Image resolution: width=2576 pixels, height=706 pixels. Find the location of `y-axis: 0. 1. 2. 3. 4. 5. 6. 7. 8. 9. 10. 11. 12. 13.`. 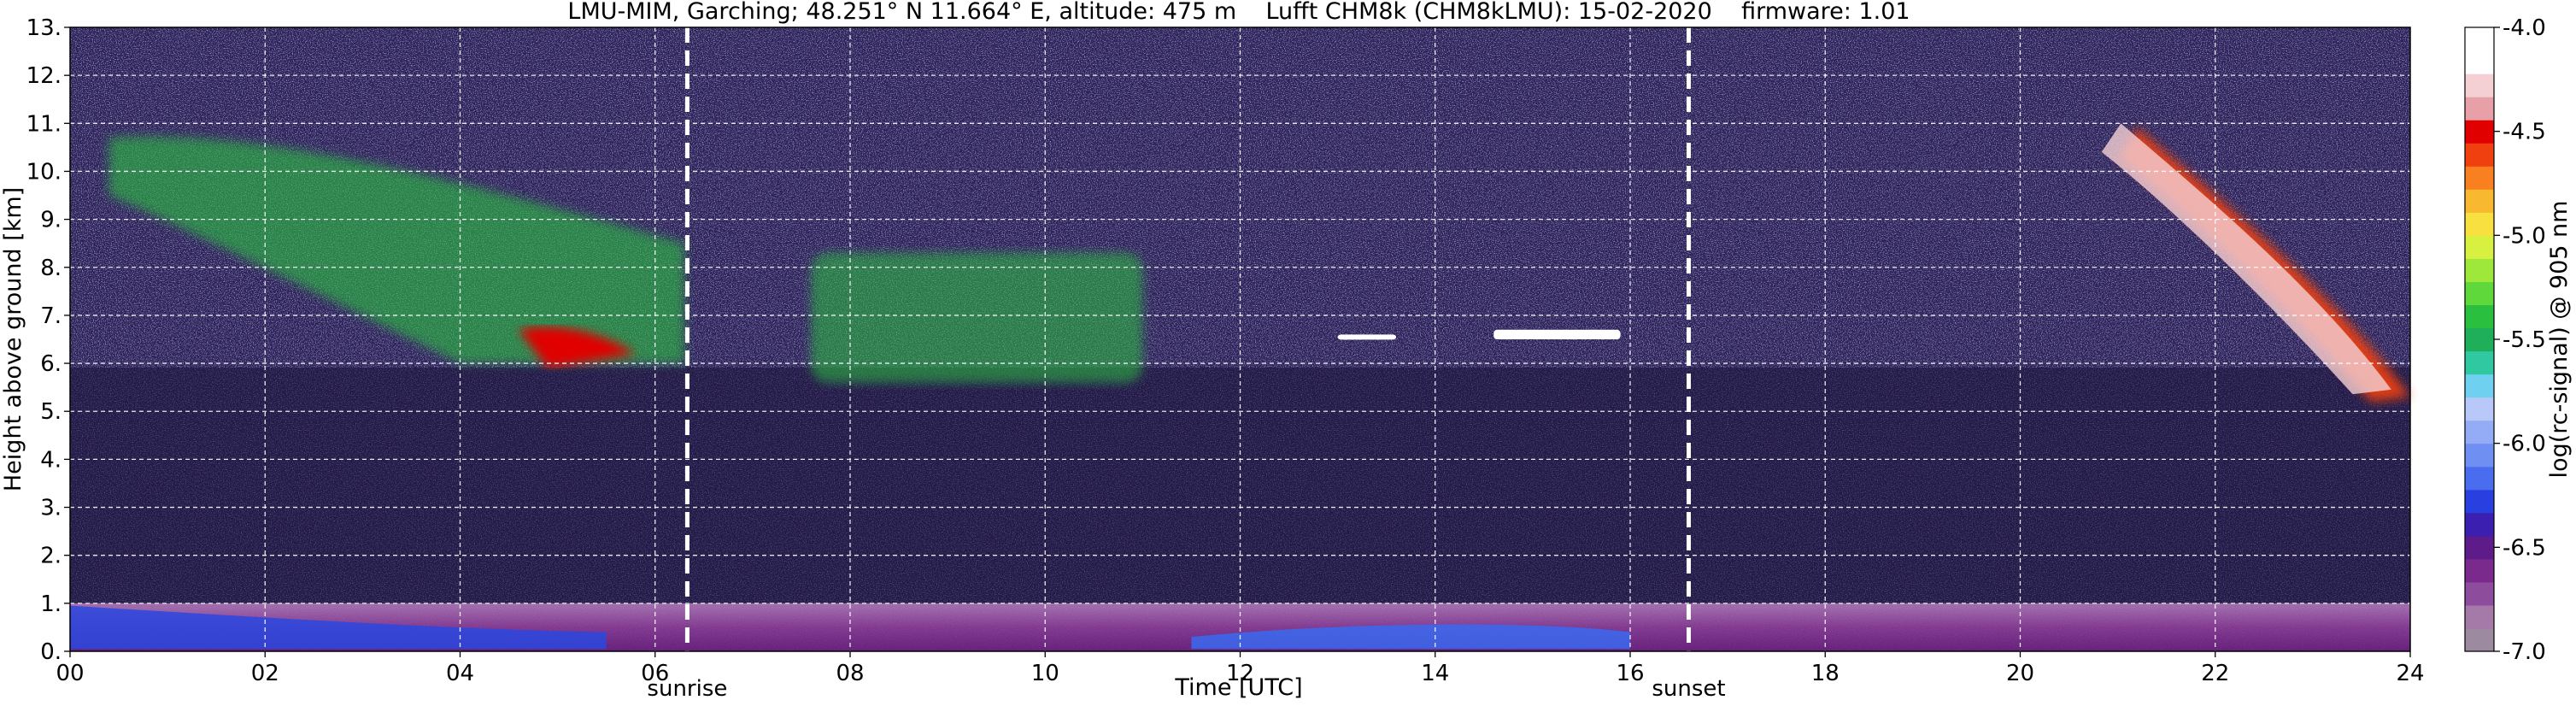

y-axis: 0. 1. 2. 3. 4. 5. 6. 7. 8. 9. 10. 11. 12. 13. is located at coordinates (48, 340).